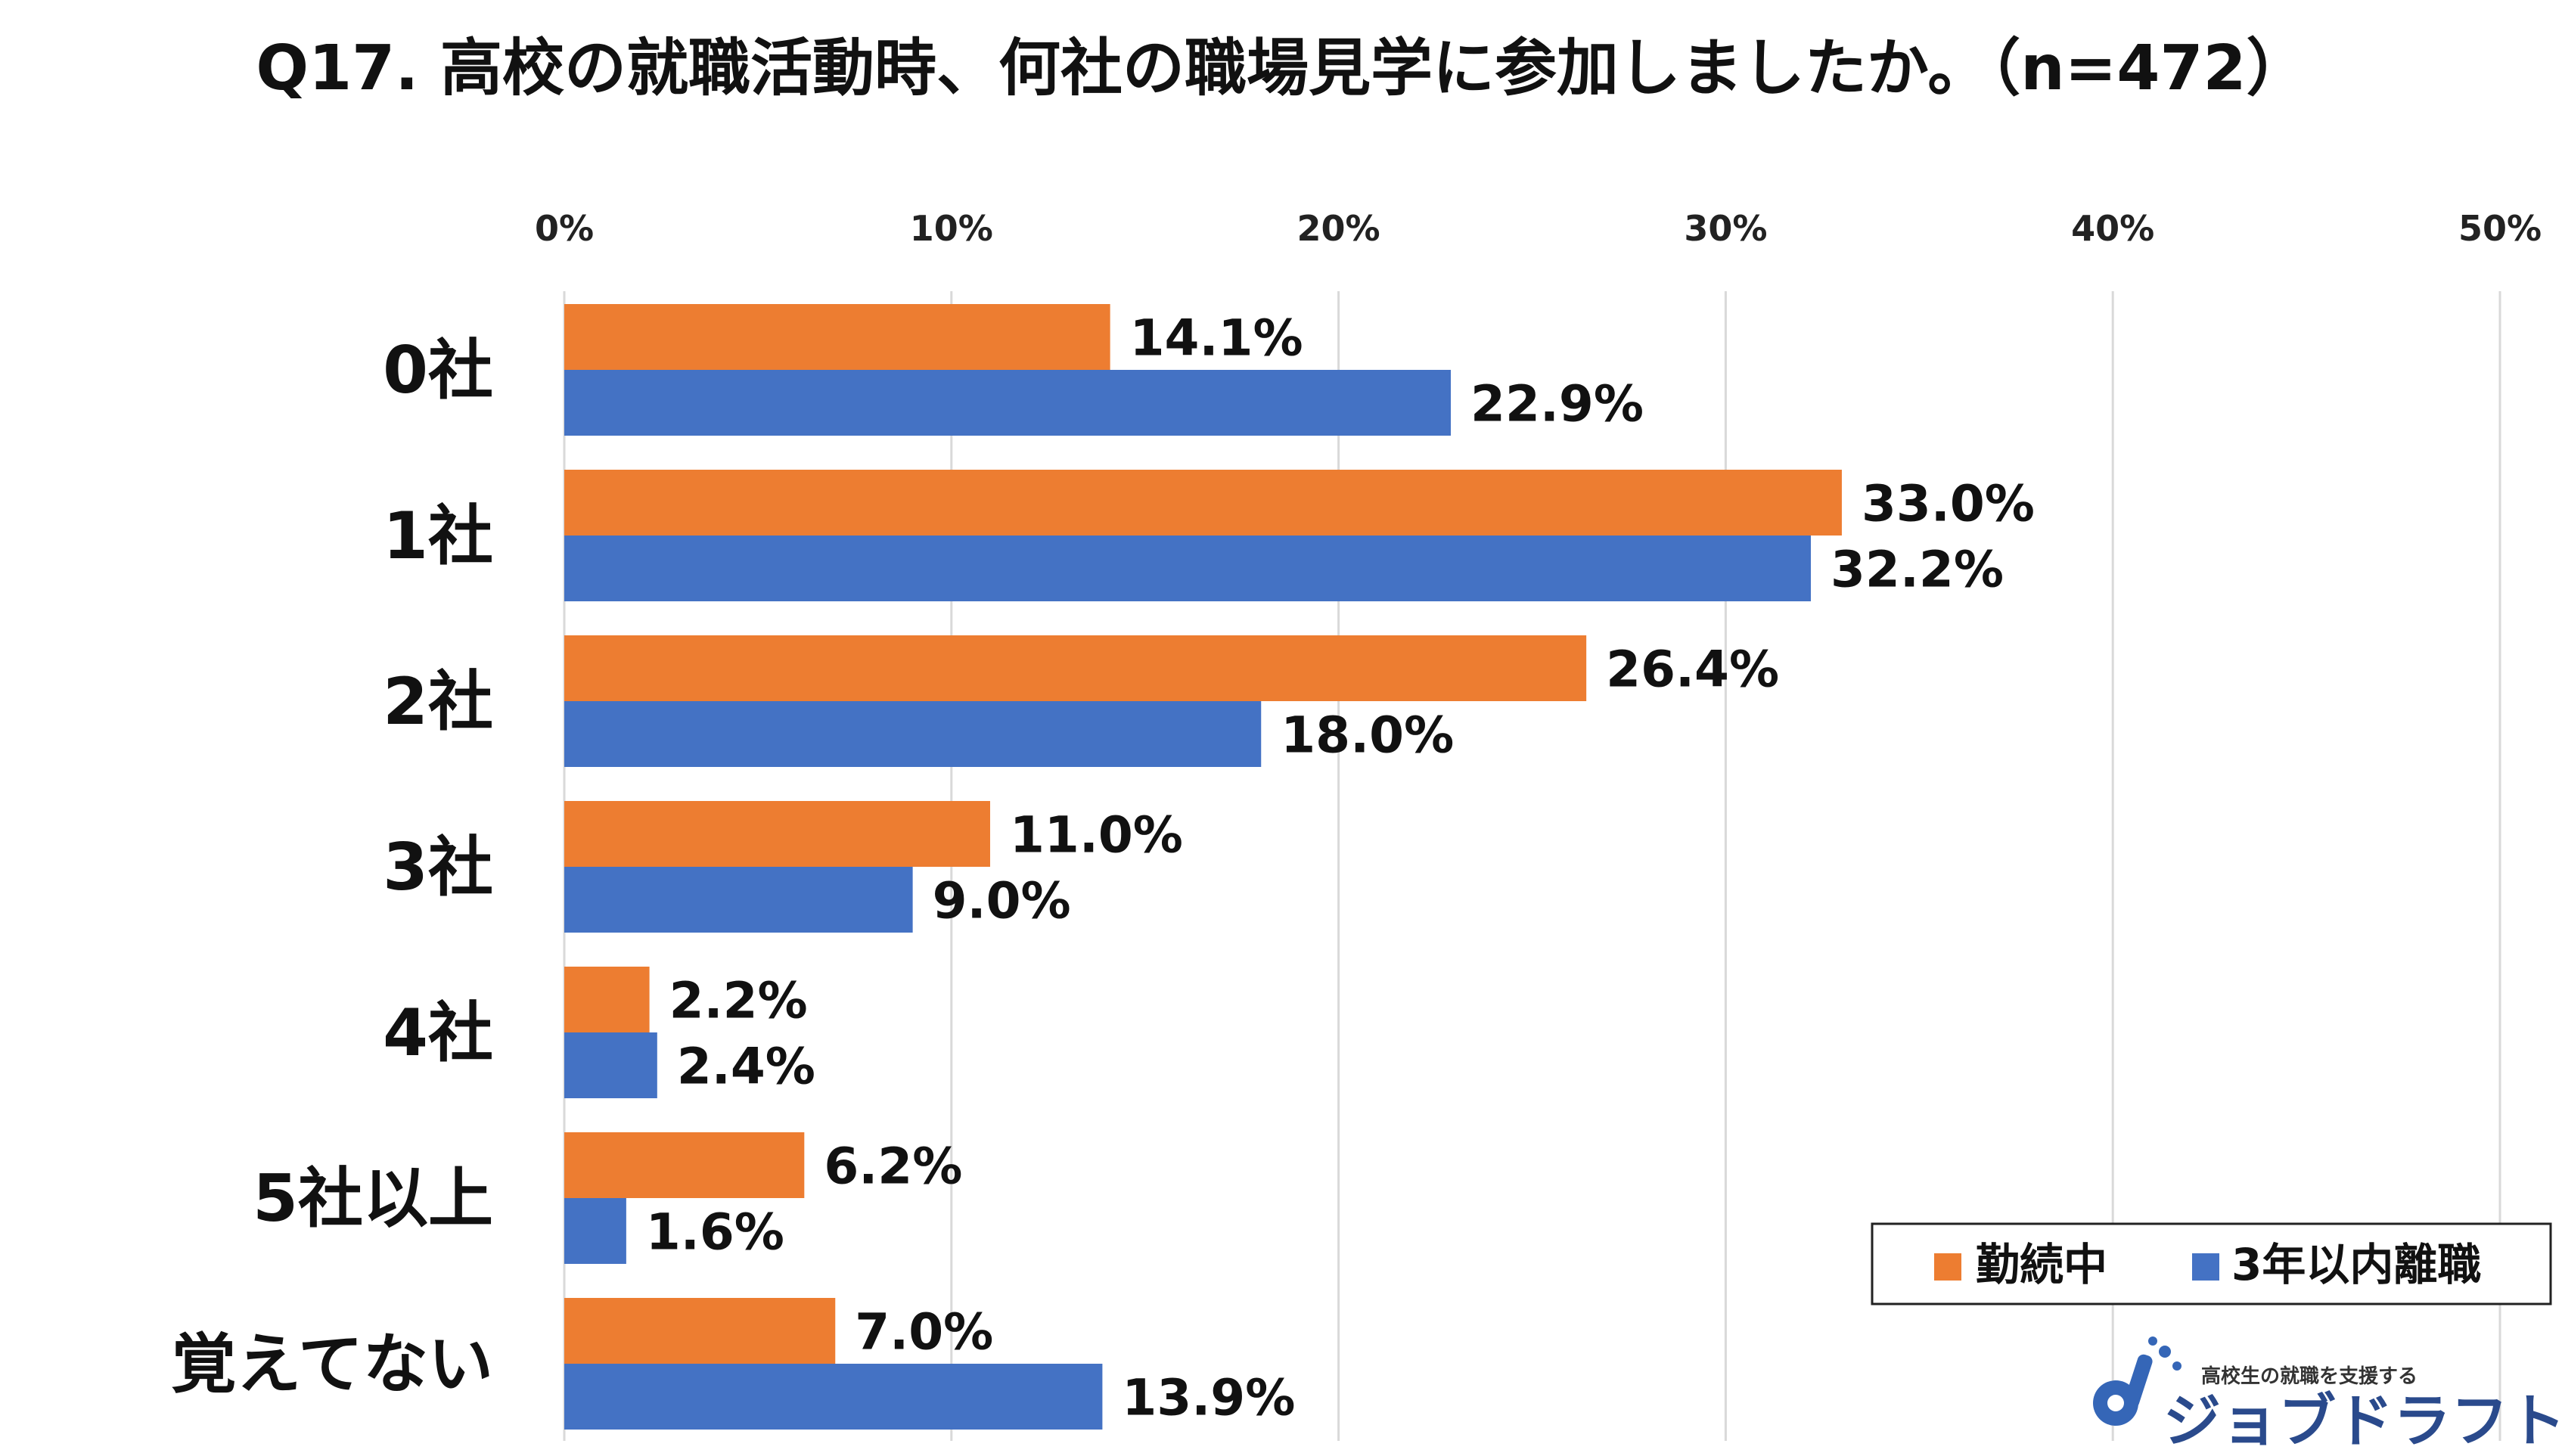  I want to click on legend: 勤続中 3年以内離職, so click(2211, 1263).